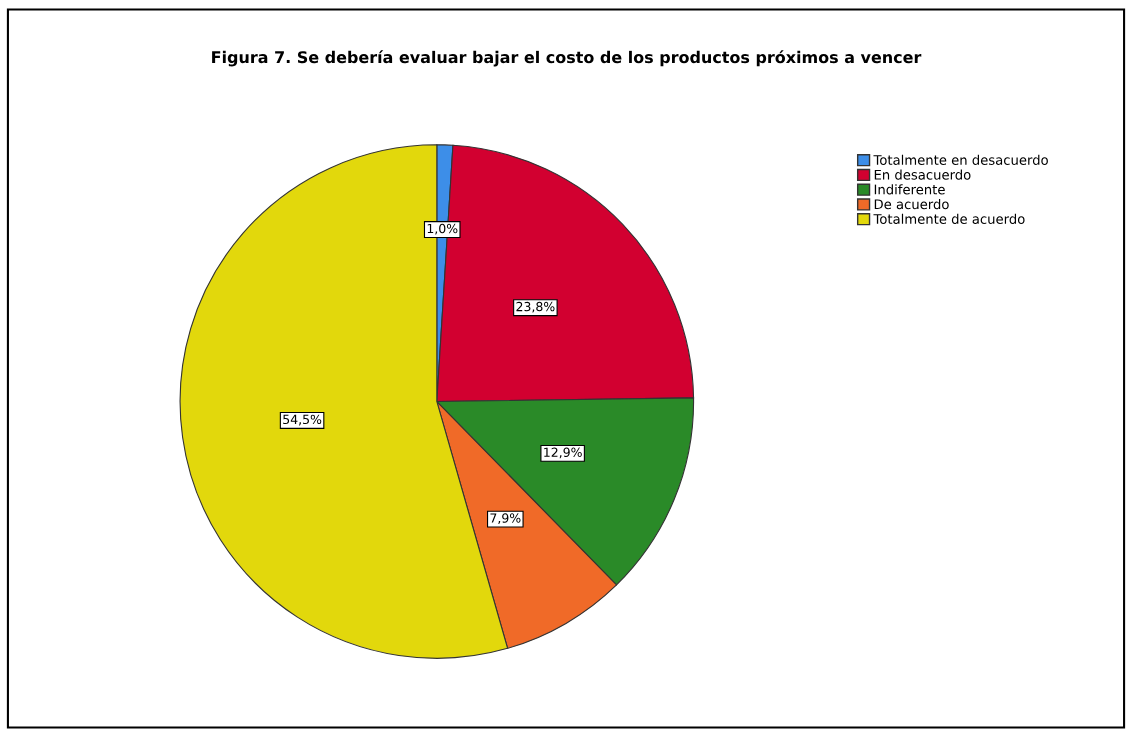 Image resolution: width=1132 pixels, height=729 pixels. What do you see at coordinates (302, 420) in the screenshot?
I see `data-label: 54,5%` at bounding box center [302, 420].